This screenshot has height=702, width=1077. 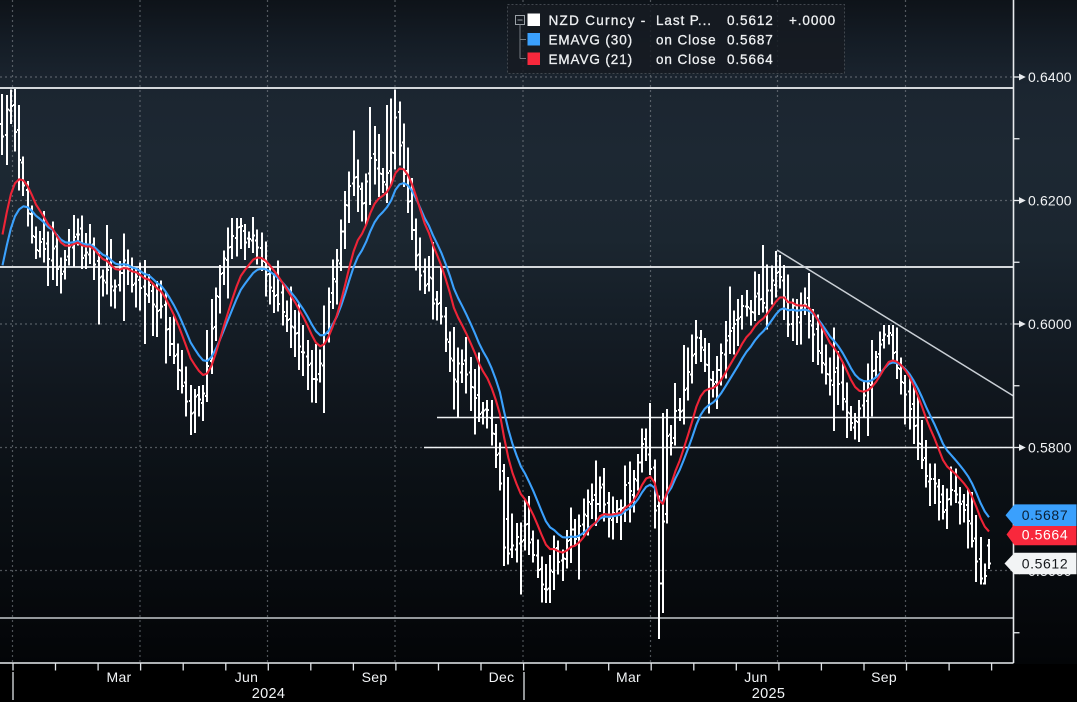 I want to click on svg-text: 0.5800, so click(x=1050, y=448).